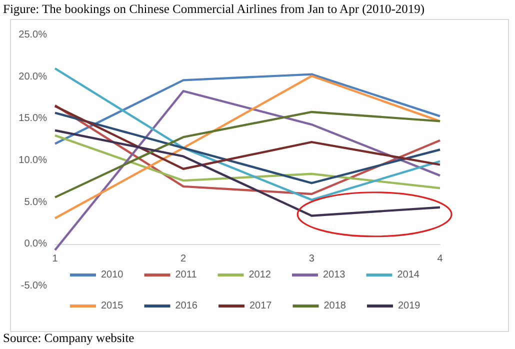 This screenshot has height=349, width=515. What do you see at coordinates (33, 76) in the screenshot?
I see `y-tick-label: 20.0%` at bounding box center [33, 76].